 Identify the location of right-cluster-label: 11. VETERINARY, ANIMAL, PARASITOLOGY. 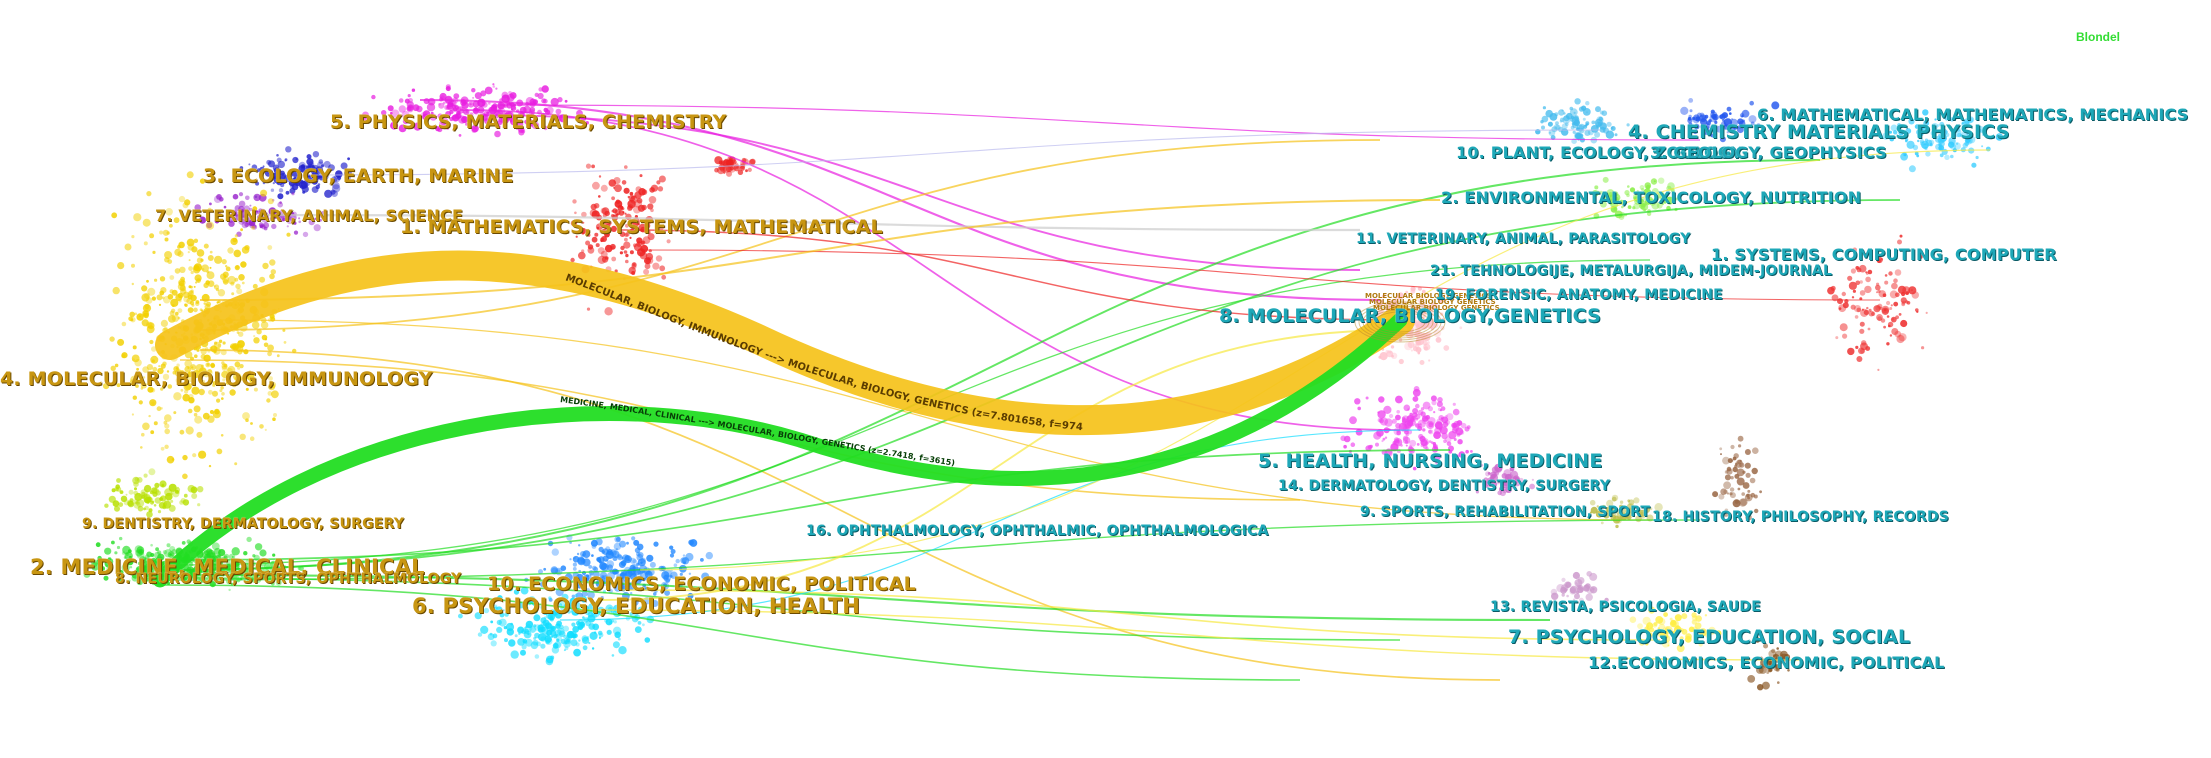
(1523, 239).